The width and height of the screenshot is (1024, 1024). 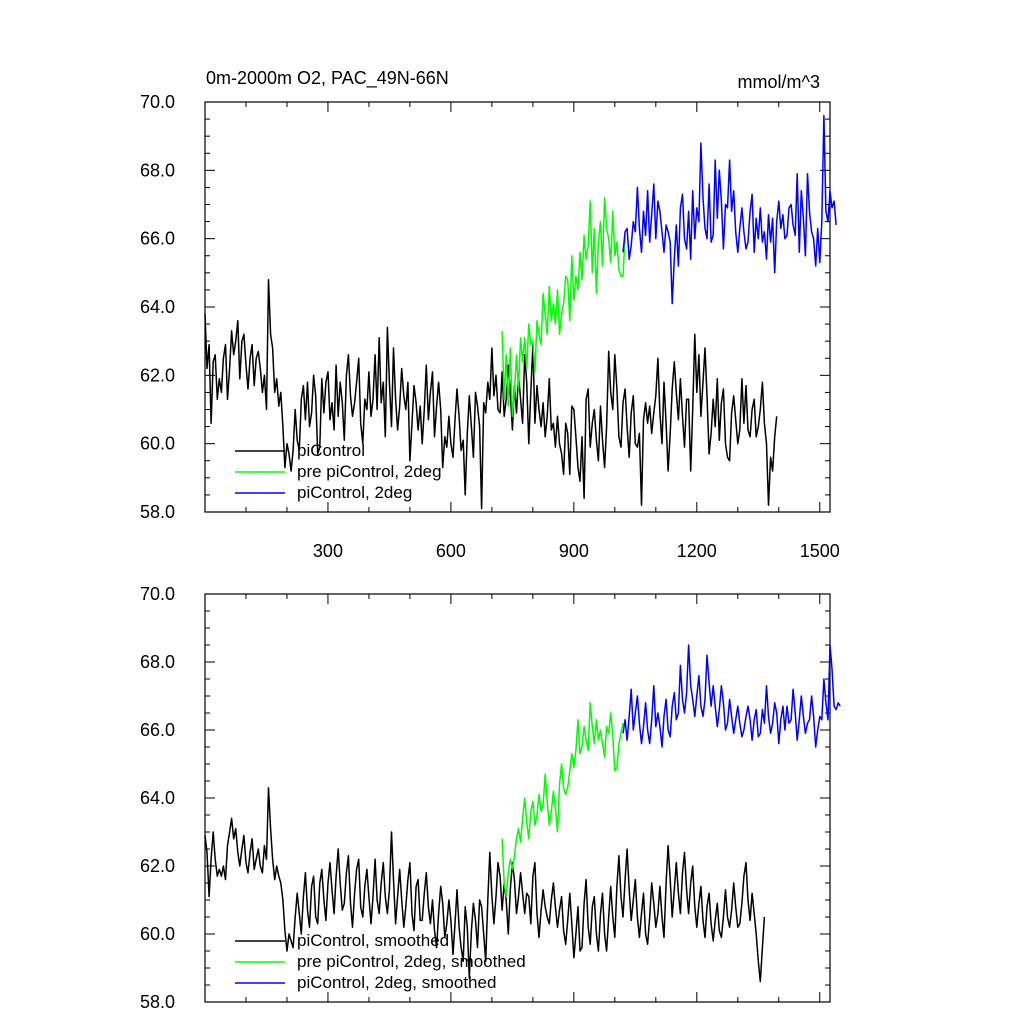 What do you see at coordinates (820, 551) in the screenshot?
I see `x-tick-label: 1500` at bounding box center [820, 551].